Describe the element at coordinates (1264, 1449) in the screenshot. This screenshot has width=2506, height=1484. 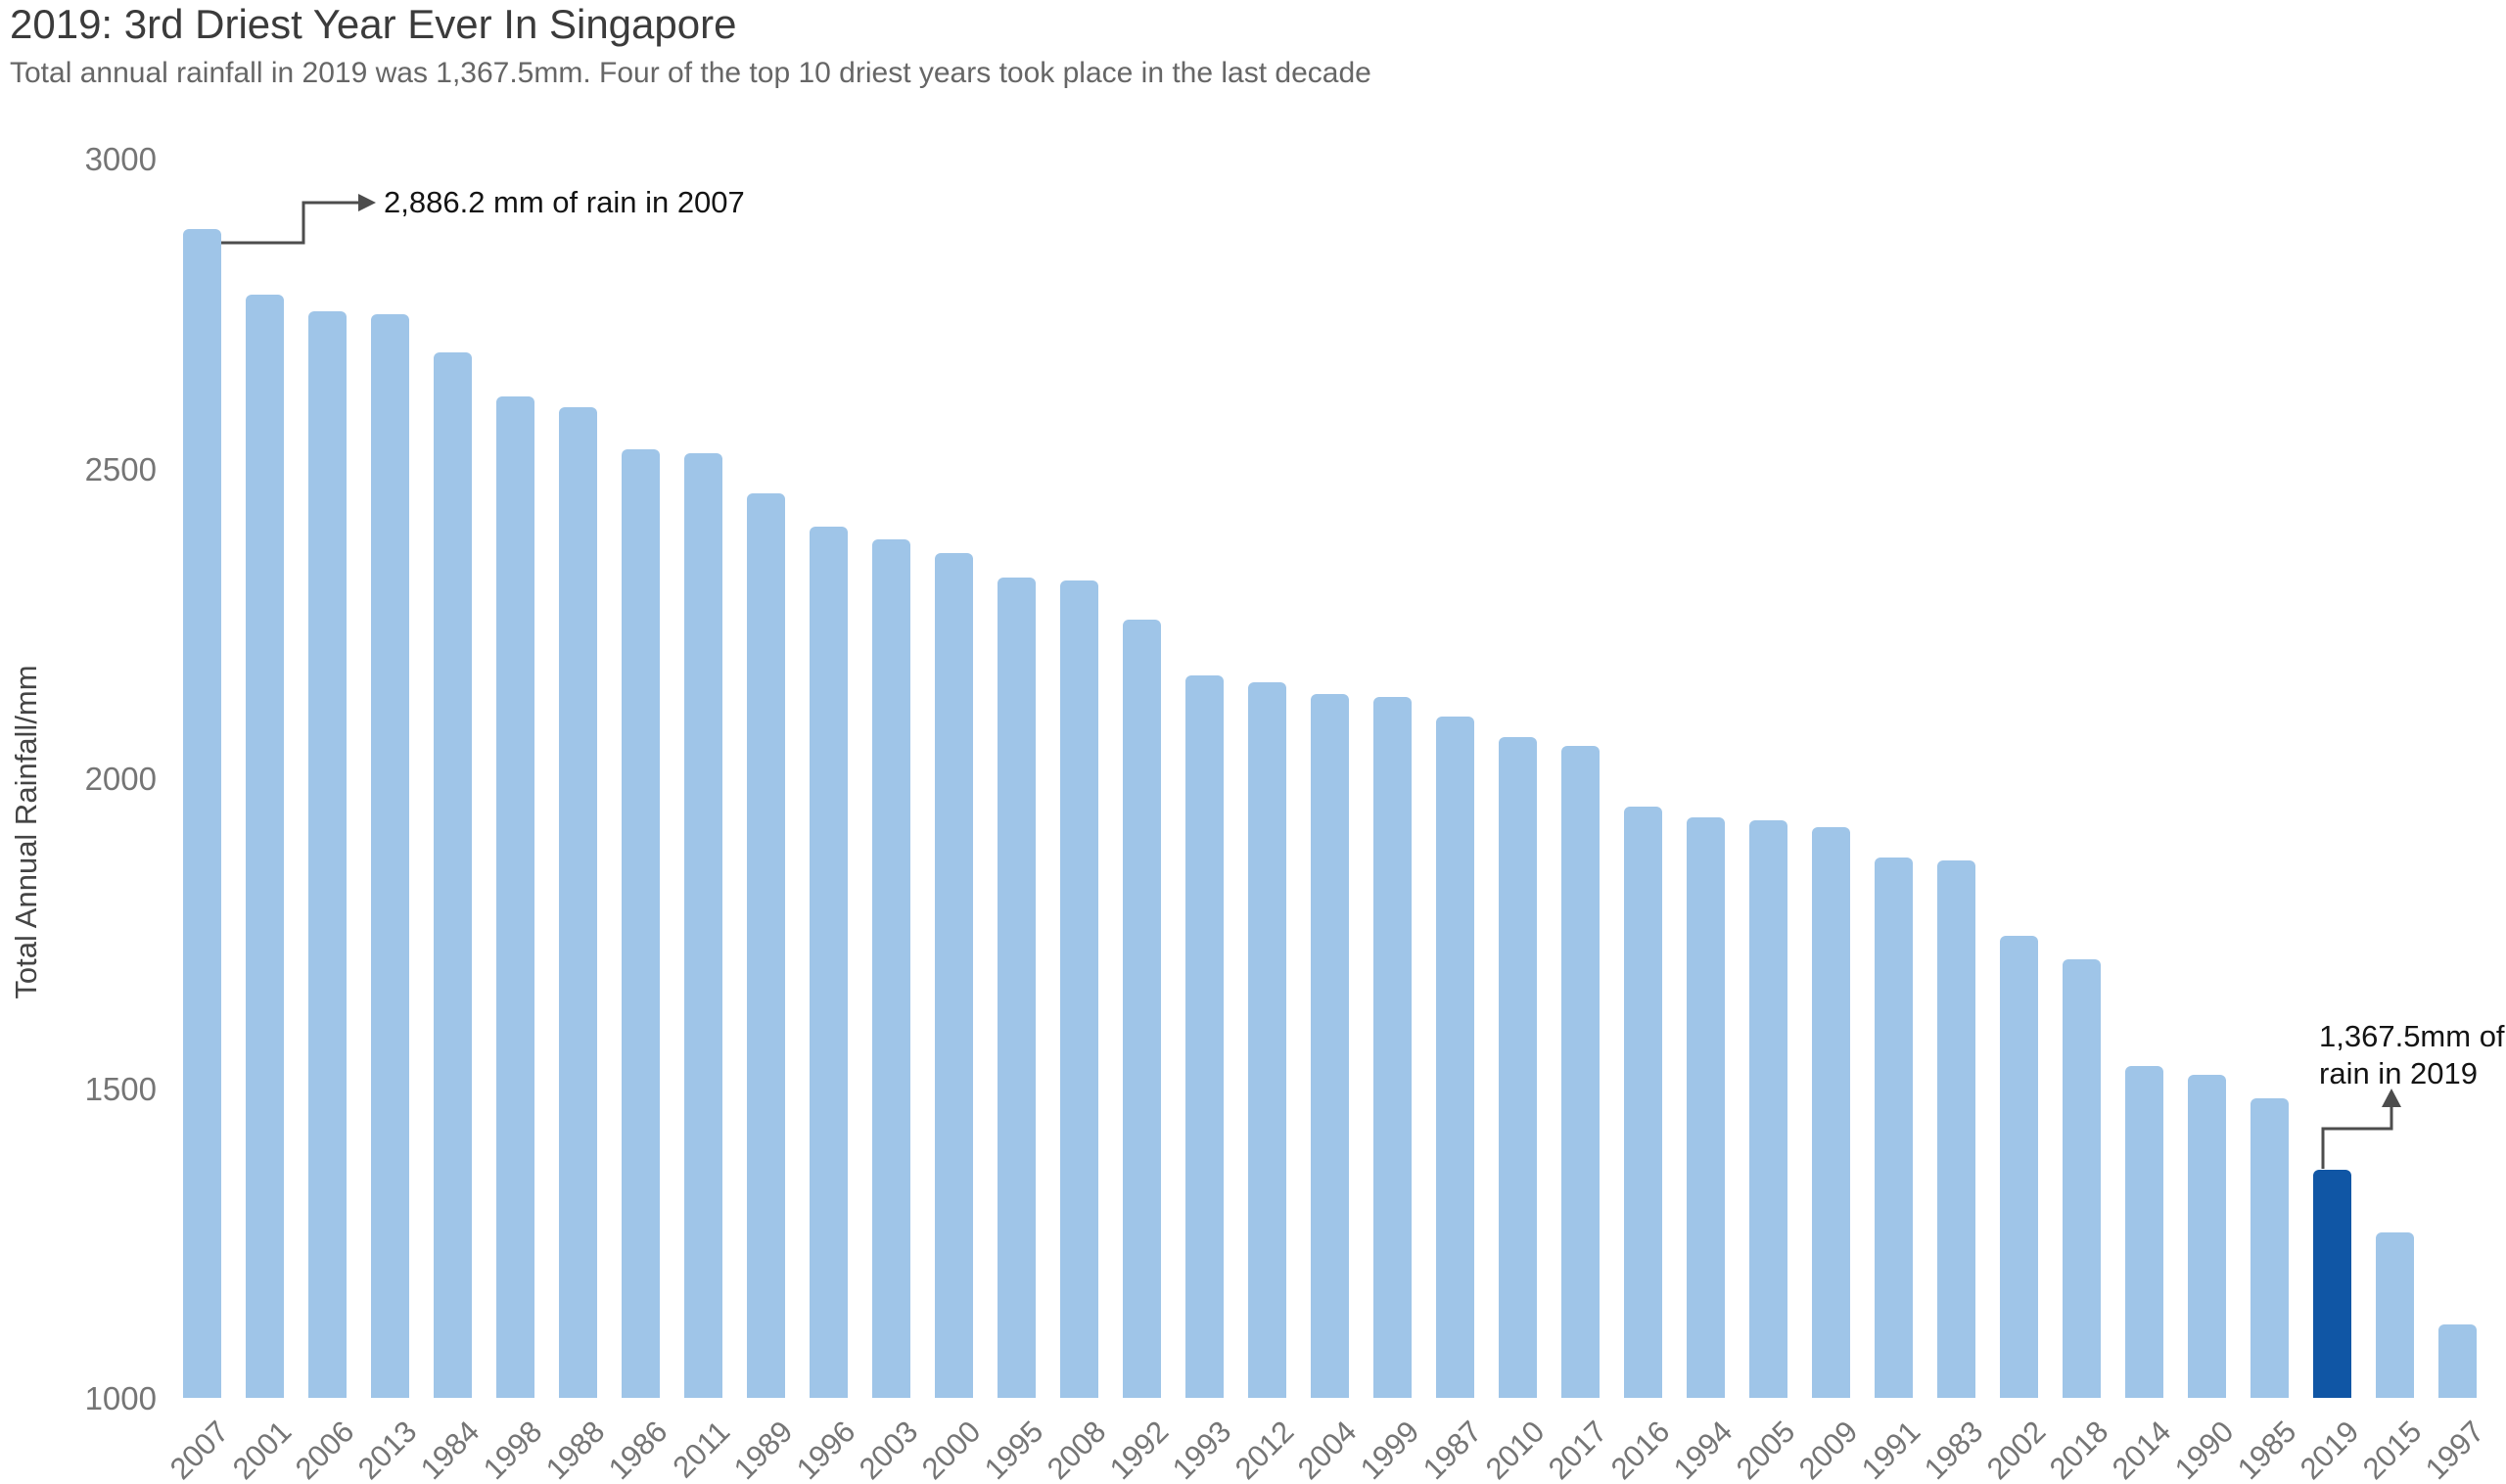
I see `x-tick-2012: 2012` at that location.